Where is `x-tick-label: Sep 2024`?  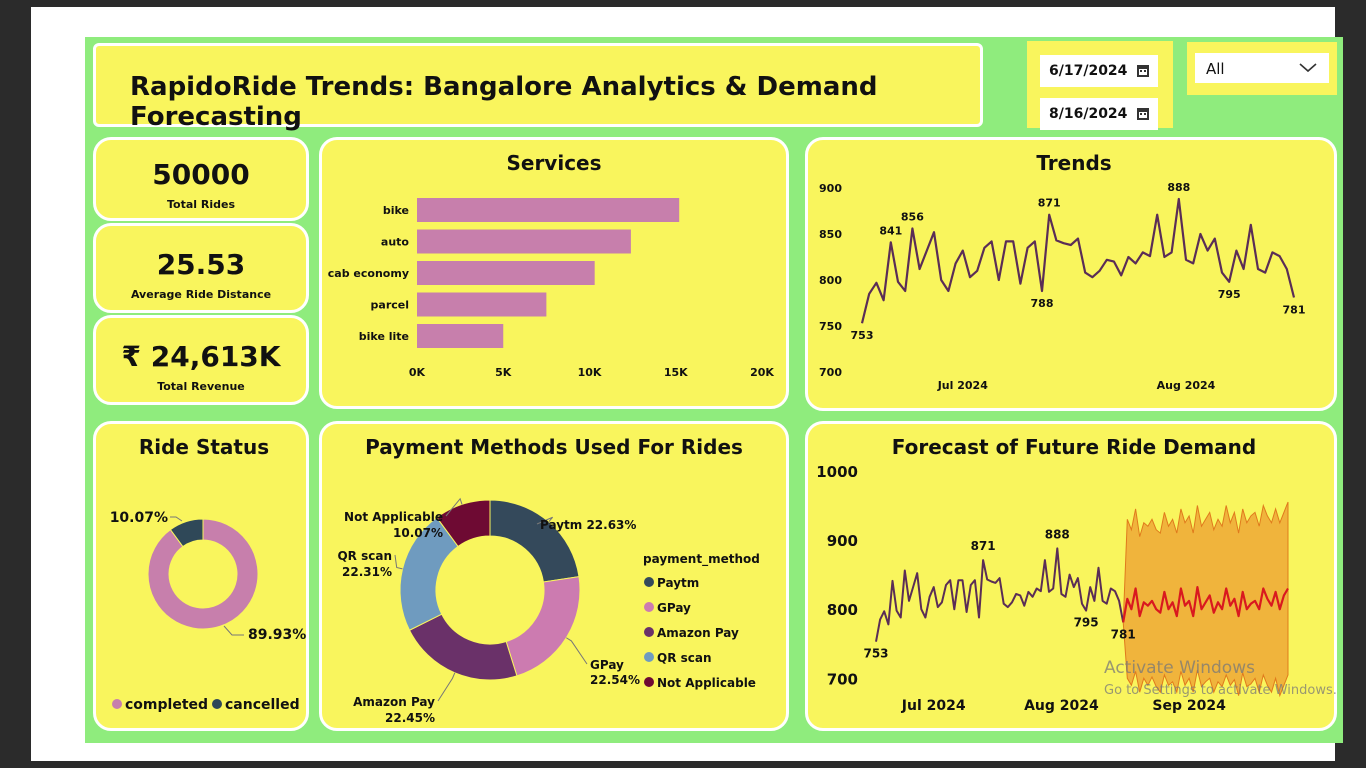 x-tick-label: Sep 2024 is located at coordinates (1189, 706).